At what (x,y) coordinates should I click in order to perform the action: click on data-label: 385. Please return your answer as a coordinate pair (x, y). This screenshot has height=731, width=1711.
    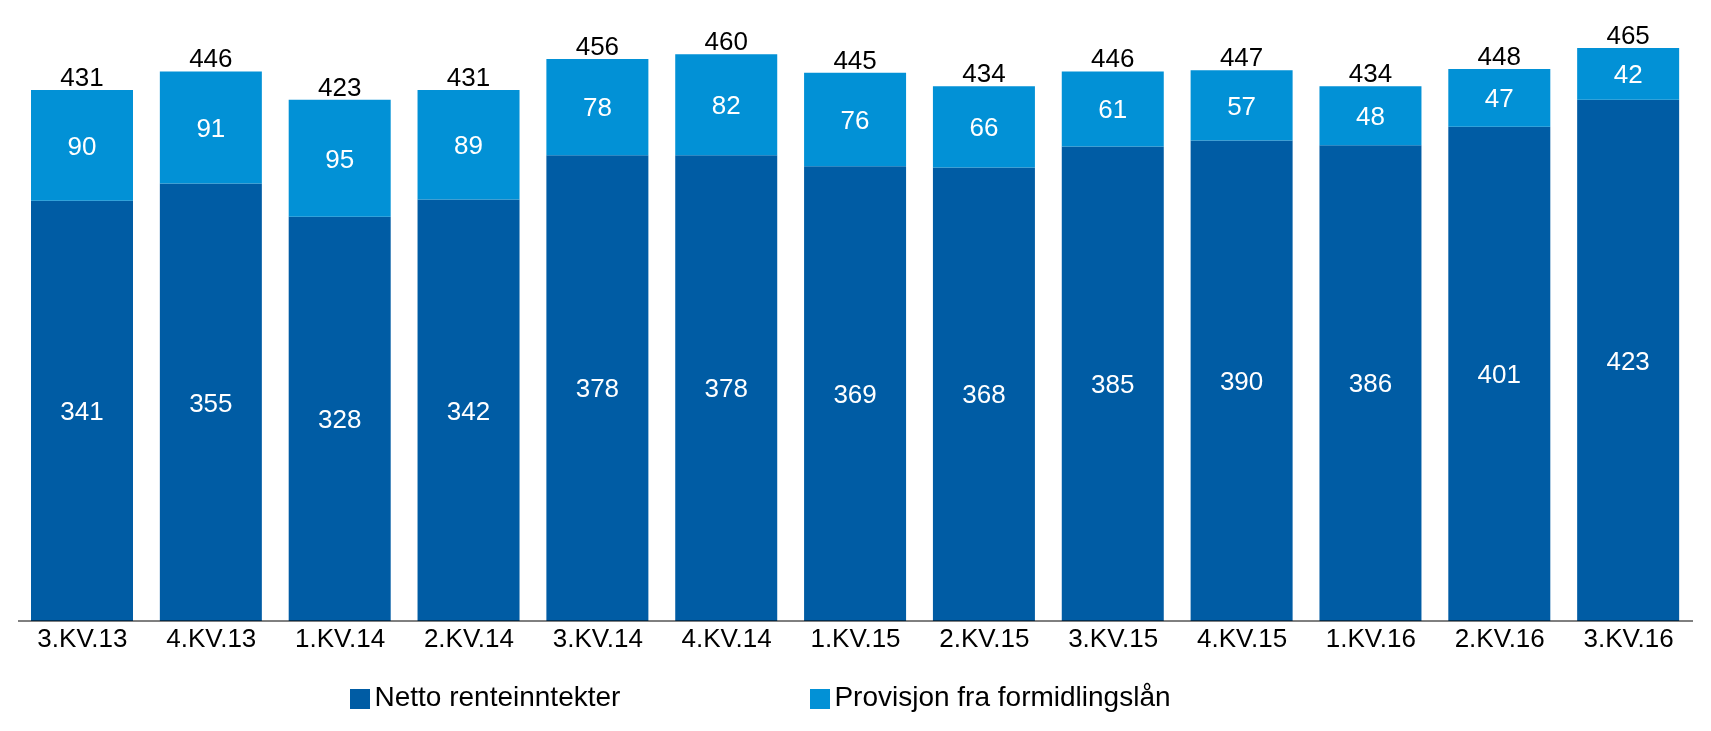
    Looking at the image, I should click on (1113, 384).